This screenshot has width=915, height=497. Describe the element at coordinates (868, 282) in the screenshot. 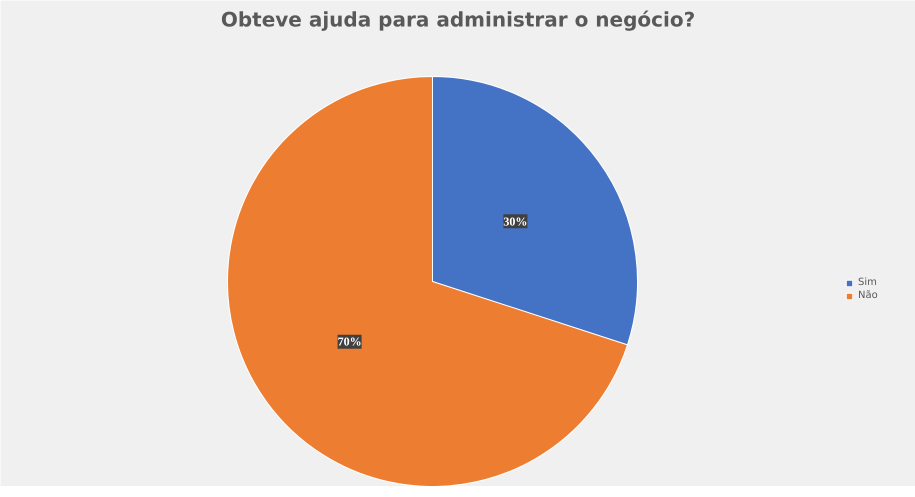

I see `legend-label: Sim` at that location.